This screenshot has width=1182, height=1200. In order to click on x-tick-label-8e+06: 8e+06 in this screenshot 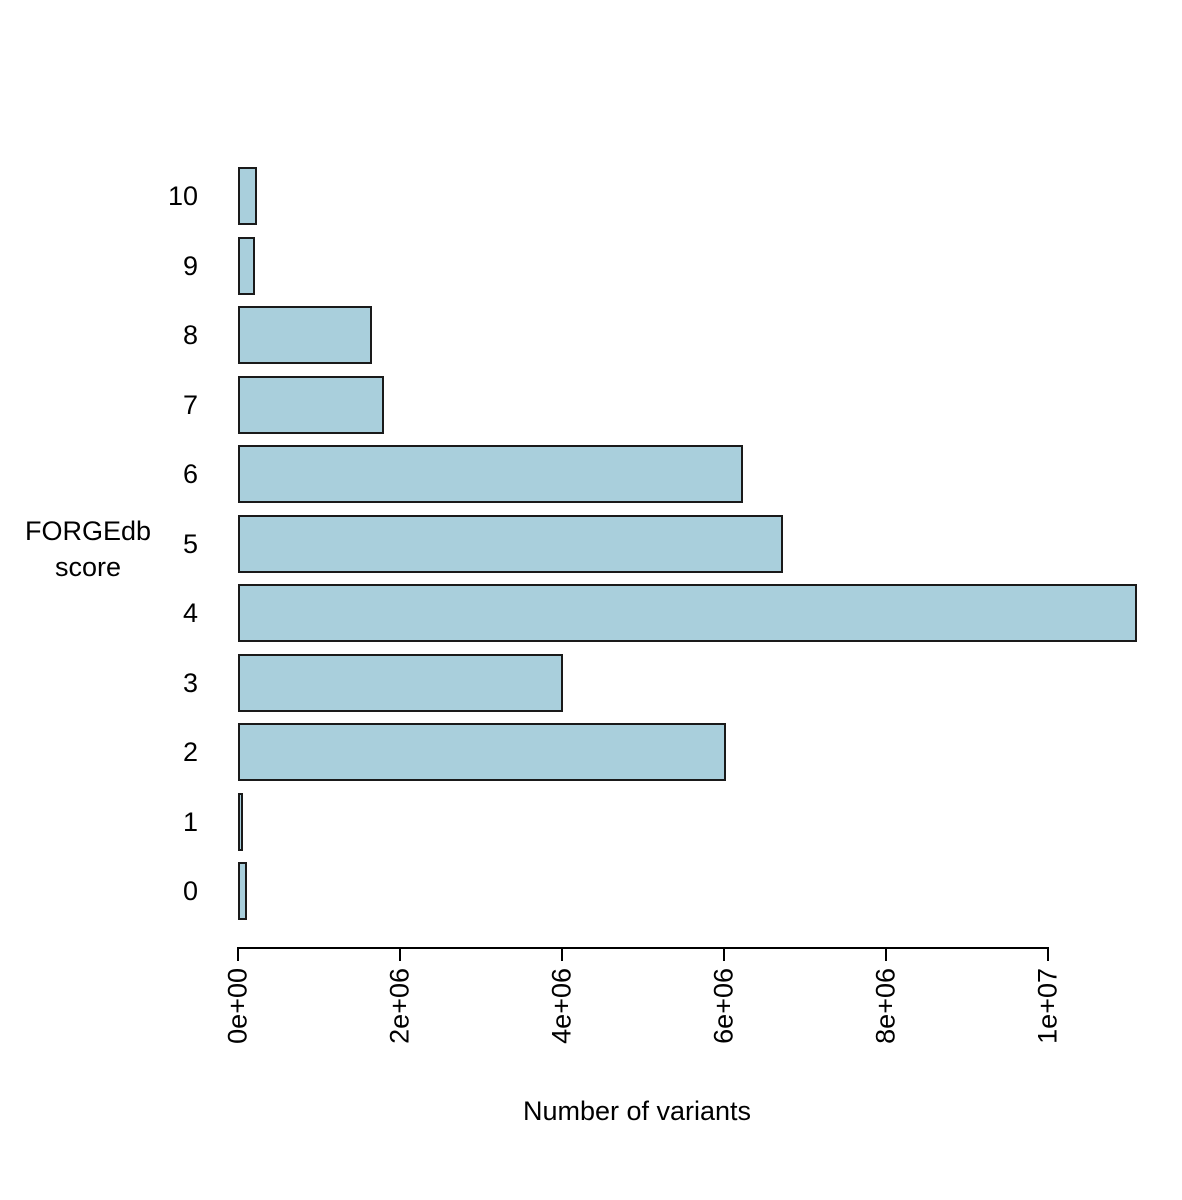, I will do `click(885, 1006)`.